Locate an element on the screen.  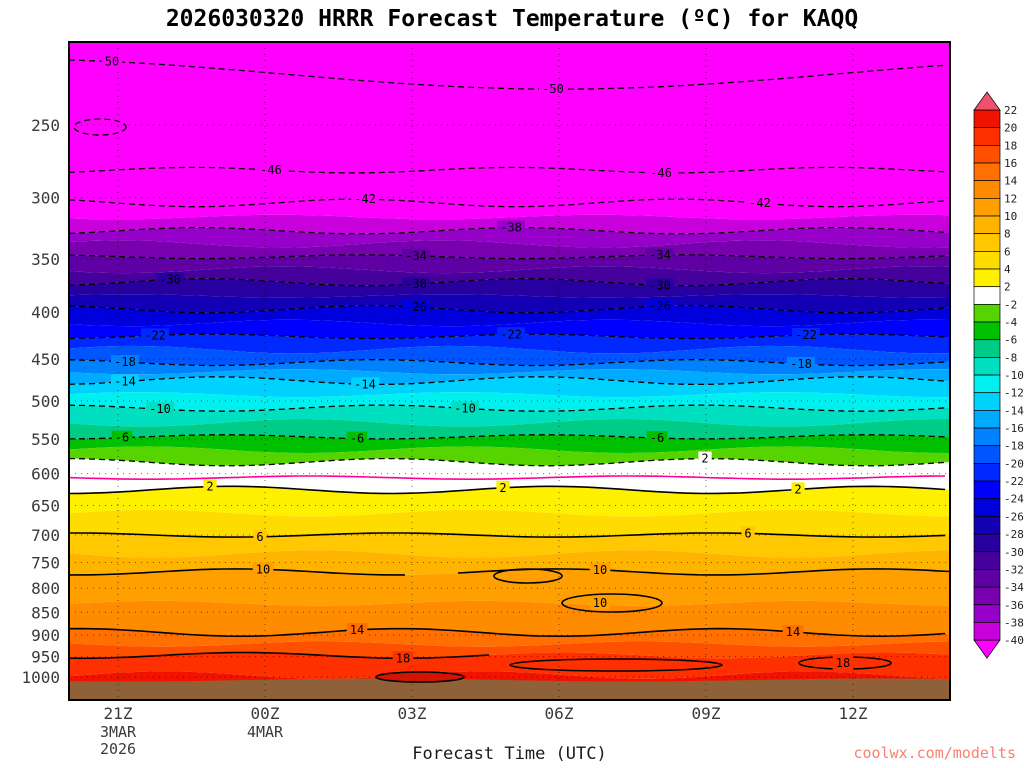
contour-label: 18 is located at coordinates (403, 658).